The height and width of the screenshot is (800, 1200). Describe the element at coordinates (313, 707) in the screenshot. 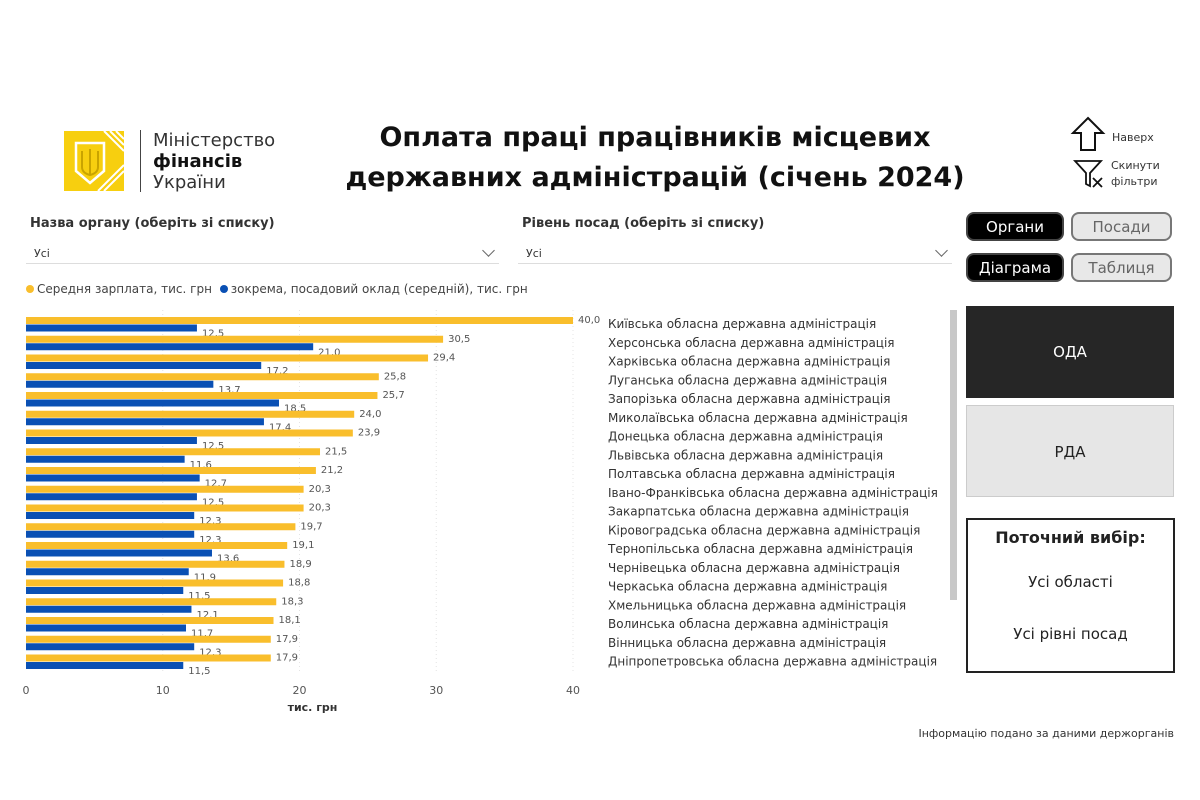

I see `x-axis-label: тис. грн` at that location.